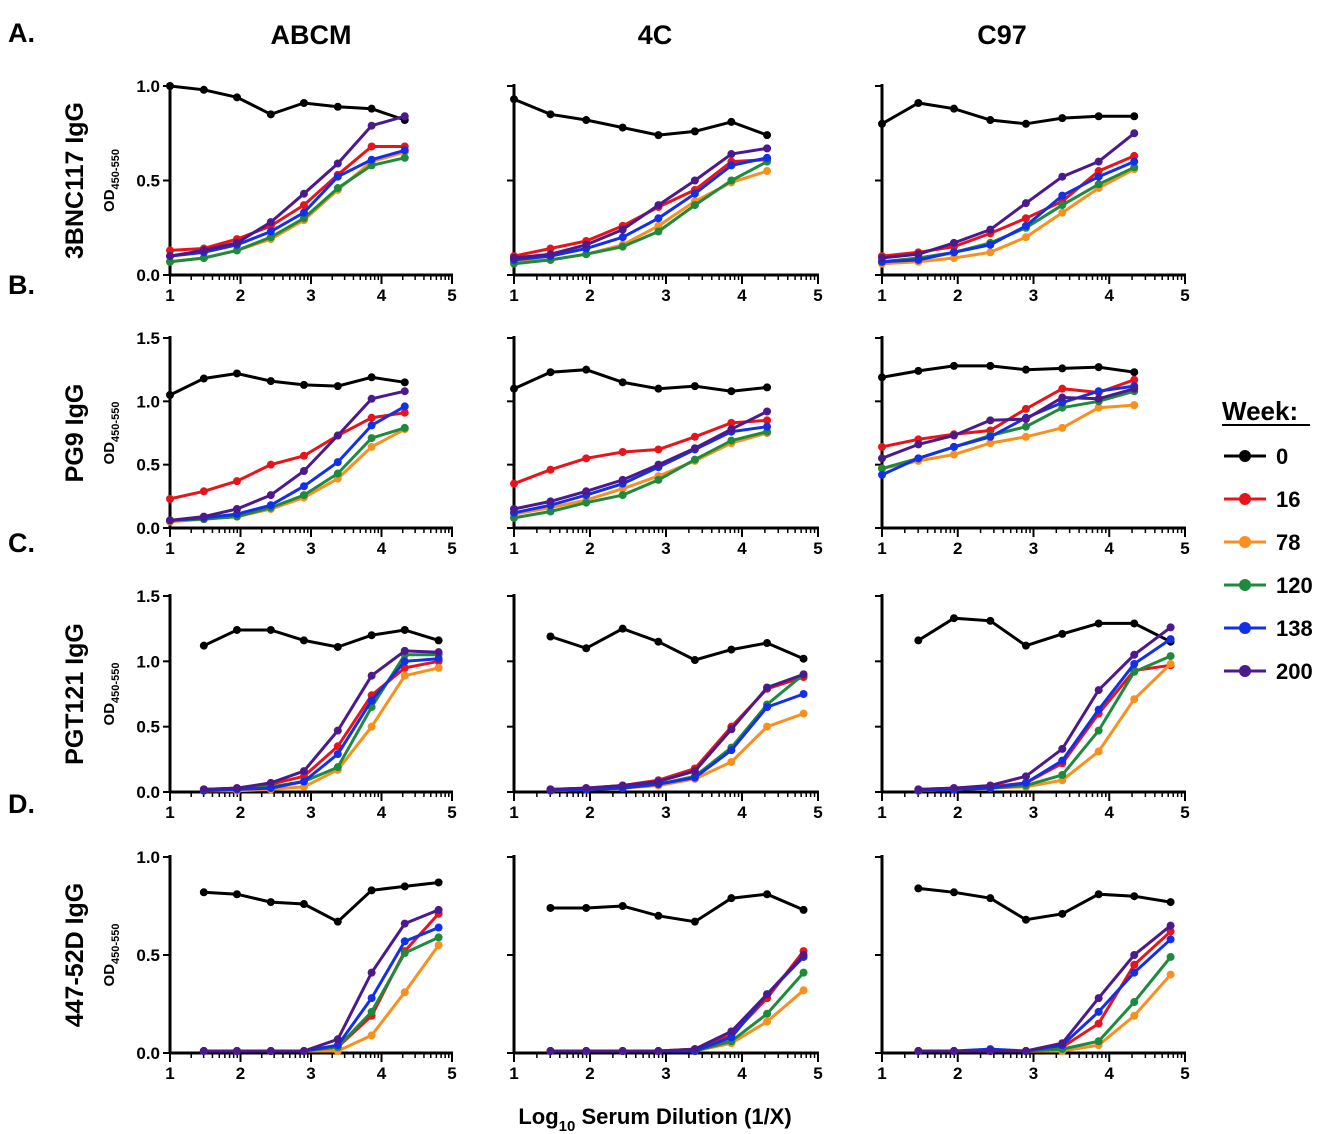 The width and height of the screenshot is (1319, 1134). What do you see at coordinates (665, 708) in the screenshot?
I see `chart-pgt121-igg-4c: 1 2 3 4 5` at bounding box center [665, 708].